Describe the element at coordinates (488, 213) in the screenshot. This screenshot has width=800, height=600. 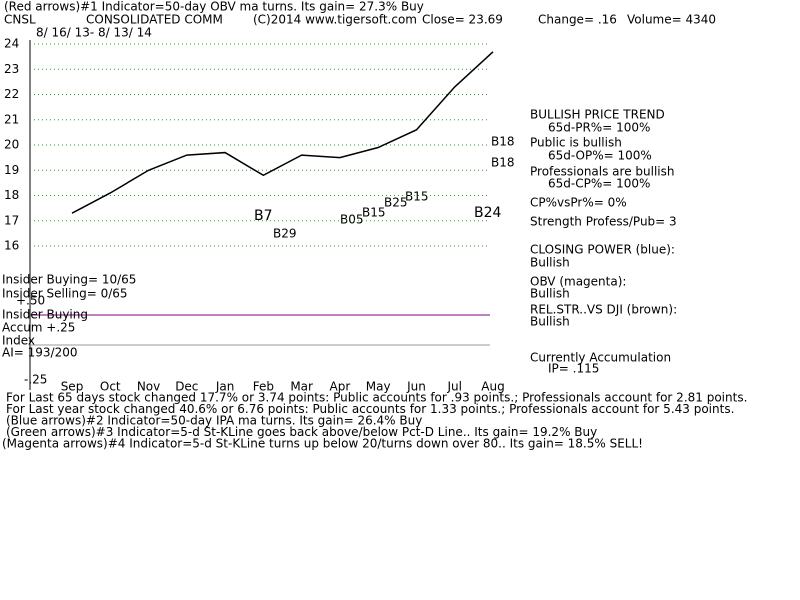
I see `annotation: B24` at that location.